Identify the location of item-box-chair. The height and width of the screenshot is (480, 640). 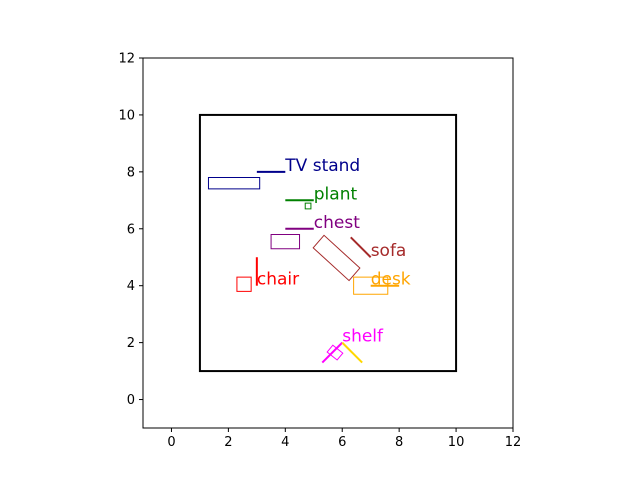
(244, 284).